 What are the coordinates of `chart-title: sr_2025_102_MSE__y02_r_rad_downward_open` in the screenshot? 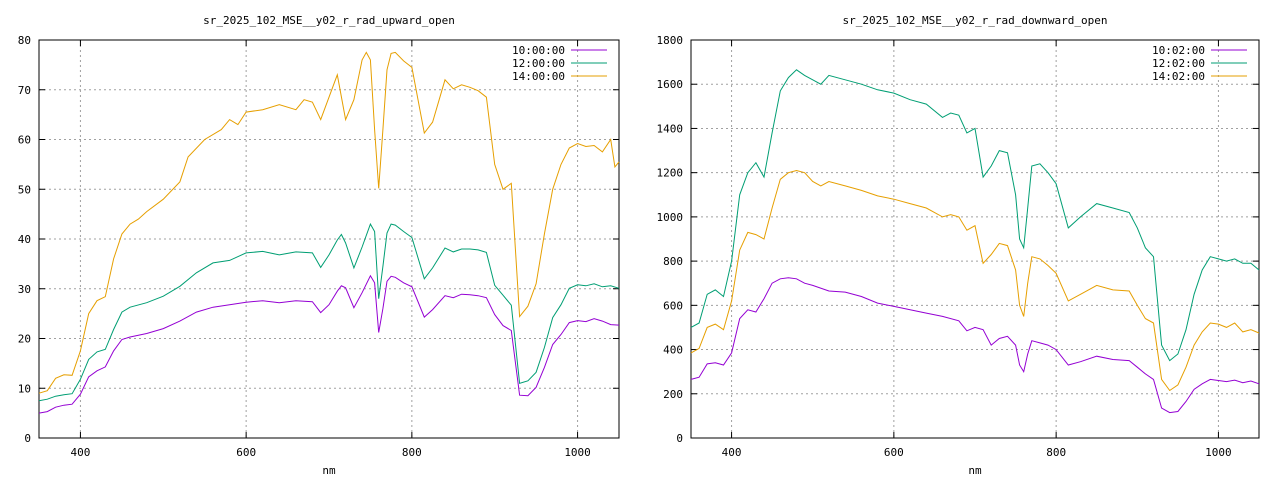 It's located at (975, 20).